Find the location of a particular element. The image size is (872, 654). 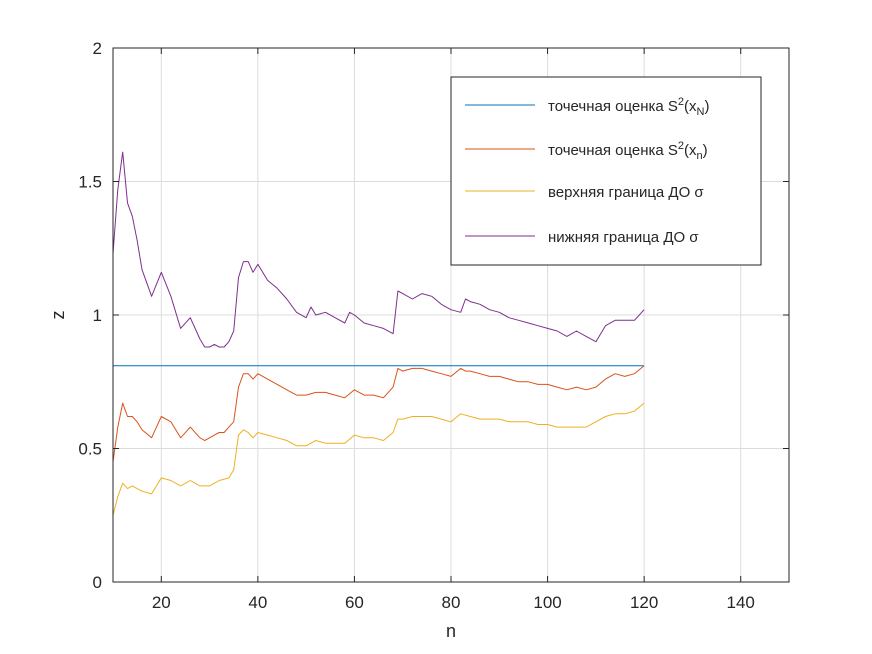

x-tick-labels: 20 40 60 80 100 120 140 is located at coordinates (453, 602).